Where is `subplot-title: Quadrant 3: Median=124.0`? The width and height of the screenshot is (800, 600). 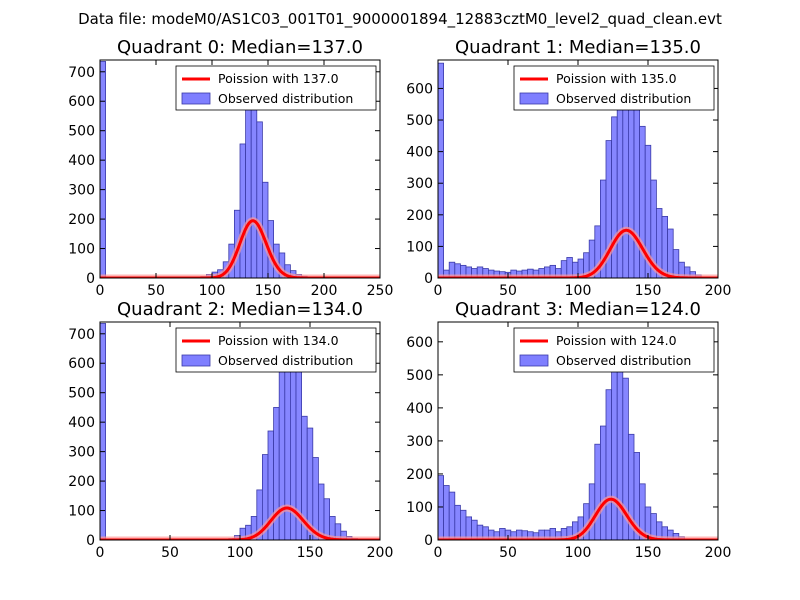
subplot-title: Quadrant 3: Median=124.0 is located at coordinates (578, 309).